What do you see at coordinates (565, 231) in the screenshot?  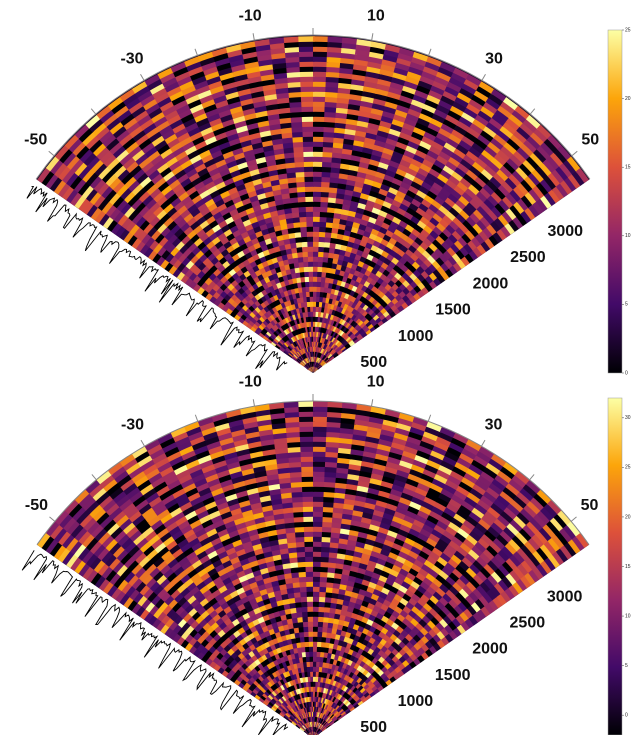 I see `r-tick-label: 3000` at bounding box center [565, 231].